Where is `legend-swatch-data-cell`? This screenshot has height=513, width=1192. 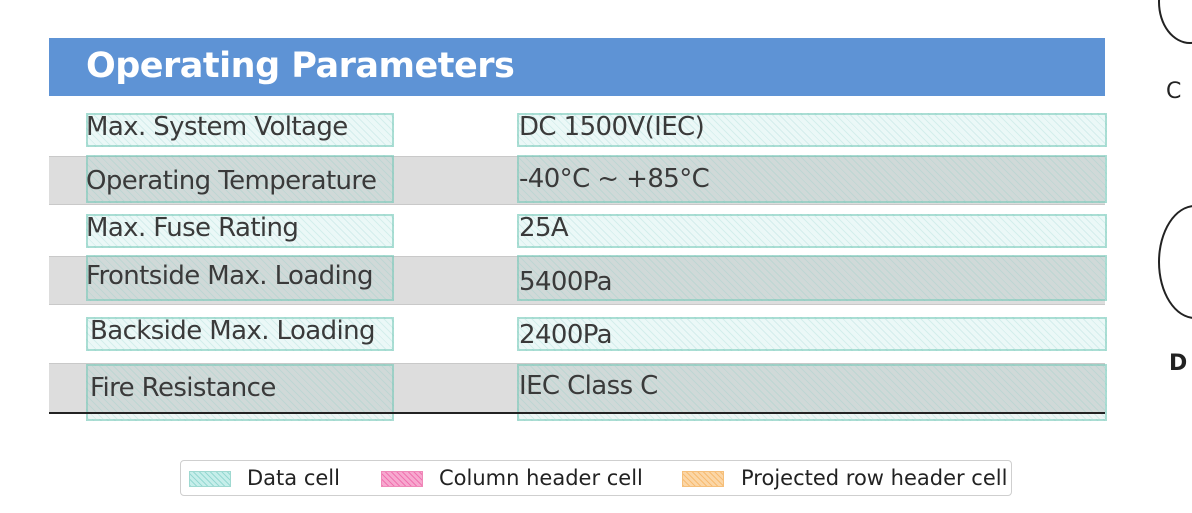
legend-swatch-data-cell is located at coordinates (210, 479).